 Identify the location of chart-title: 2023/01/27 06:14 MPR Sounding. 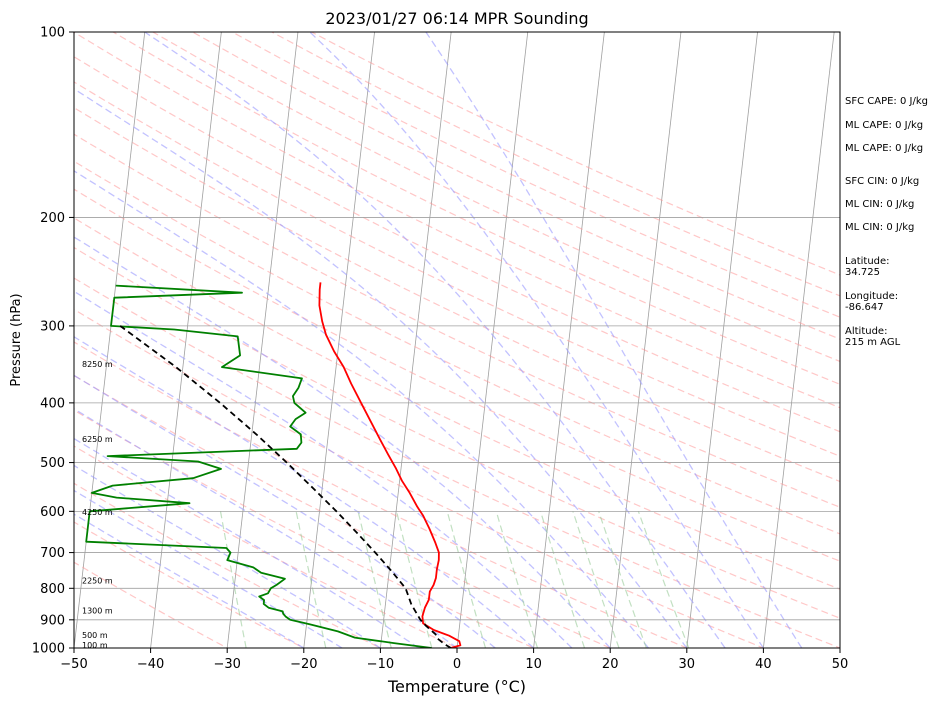
(456, 18).